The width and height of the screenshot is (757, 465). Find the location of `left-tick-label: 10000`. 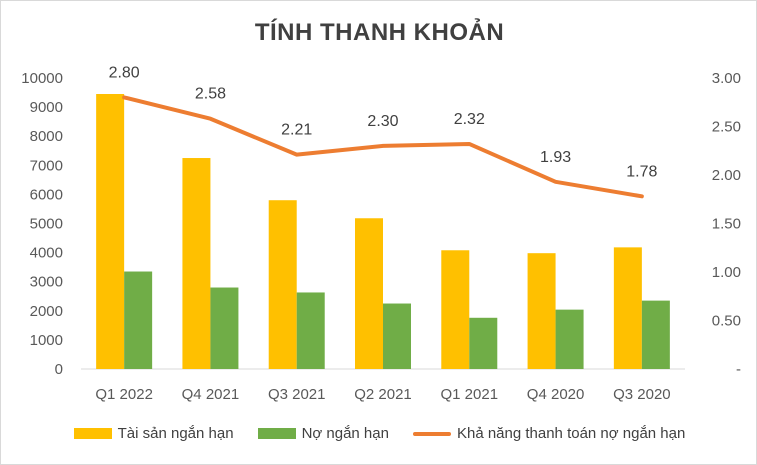

left-tick-label: 10000 is located at coordinates (42, 78).